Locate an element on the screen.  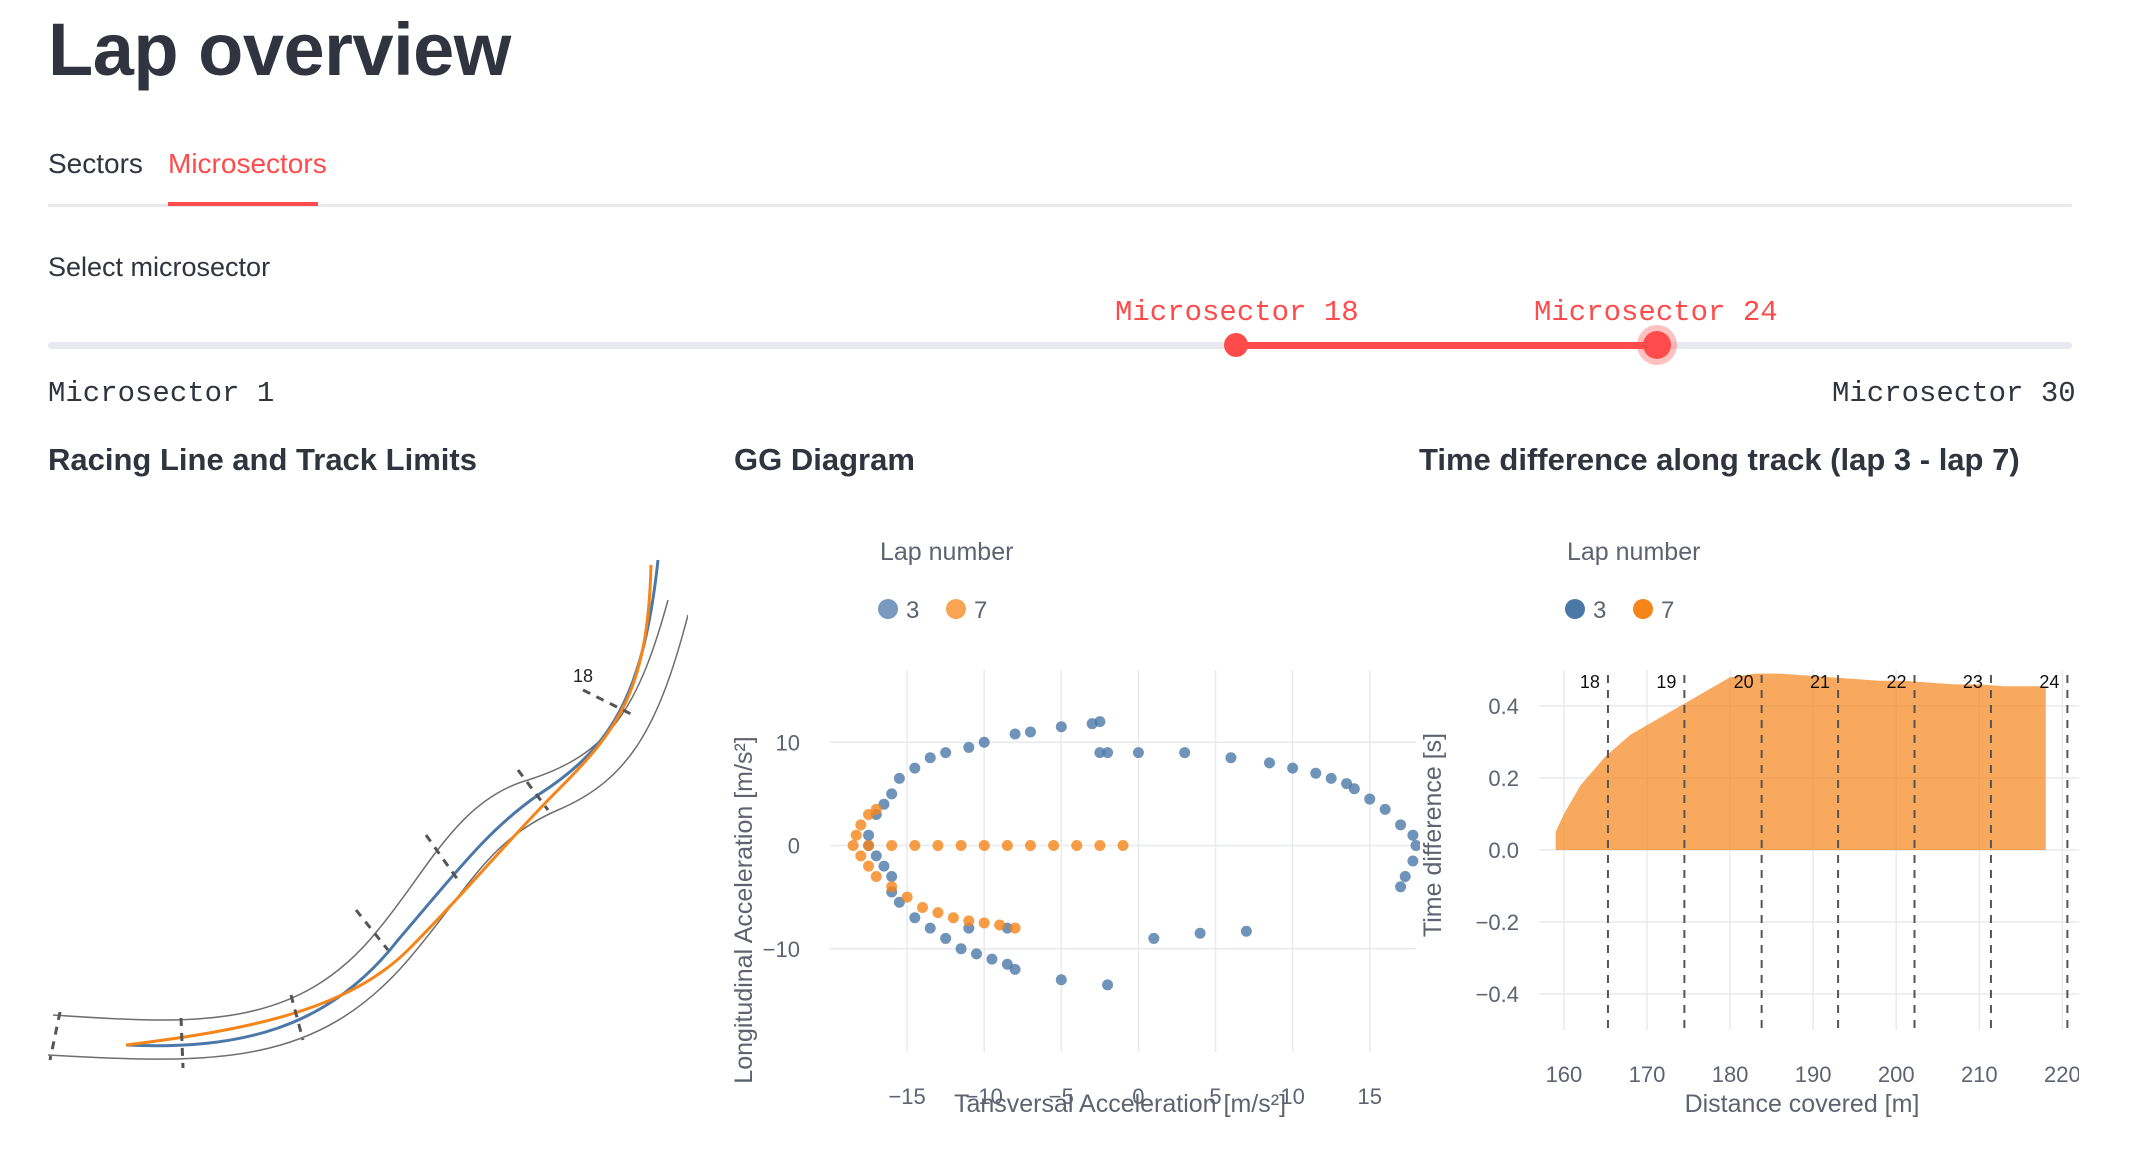
gg-legend-label-7: 7 is located at coordinates (980, 610).